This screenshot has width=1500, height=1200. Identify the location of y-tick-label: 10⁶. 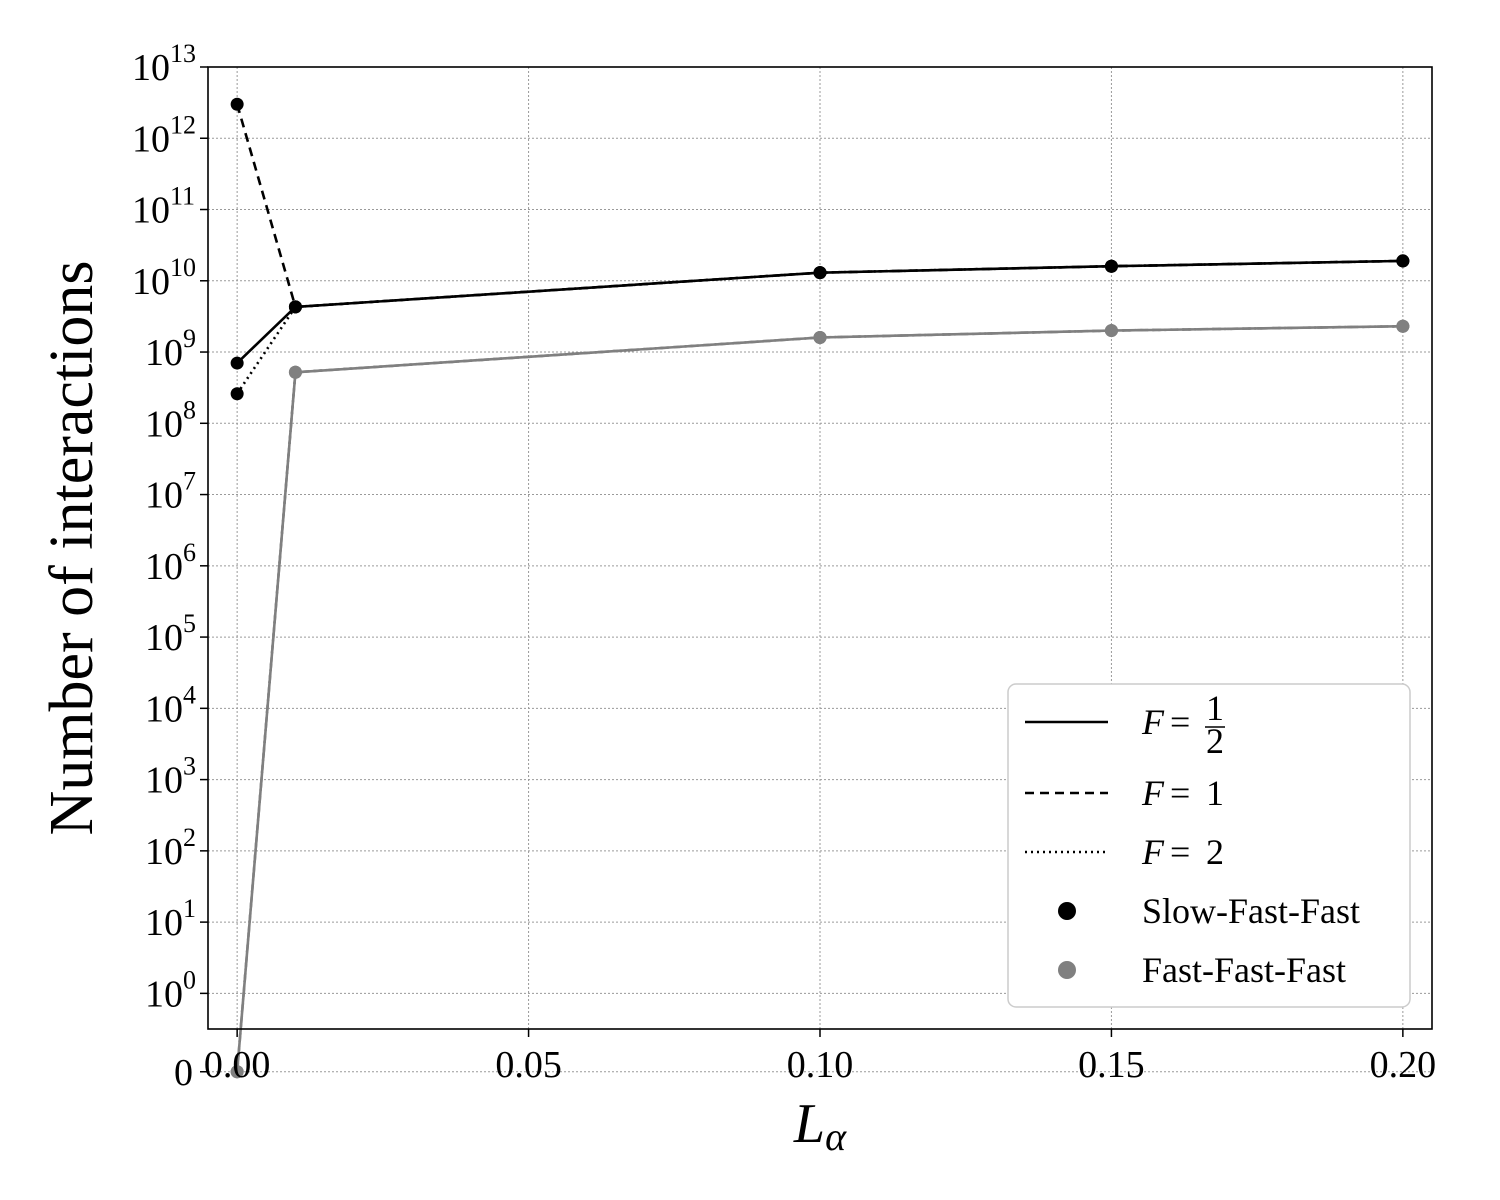
(170, 563).